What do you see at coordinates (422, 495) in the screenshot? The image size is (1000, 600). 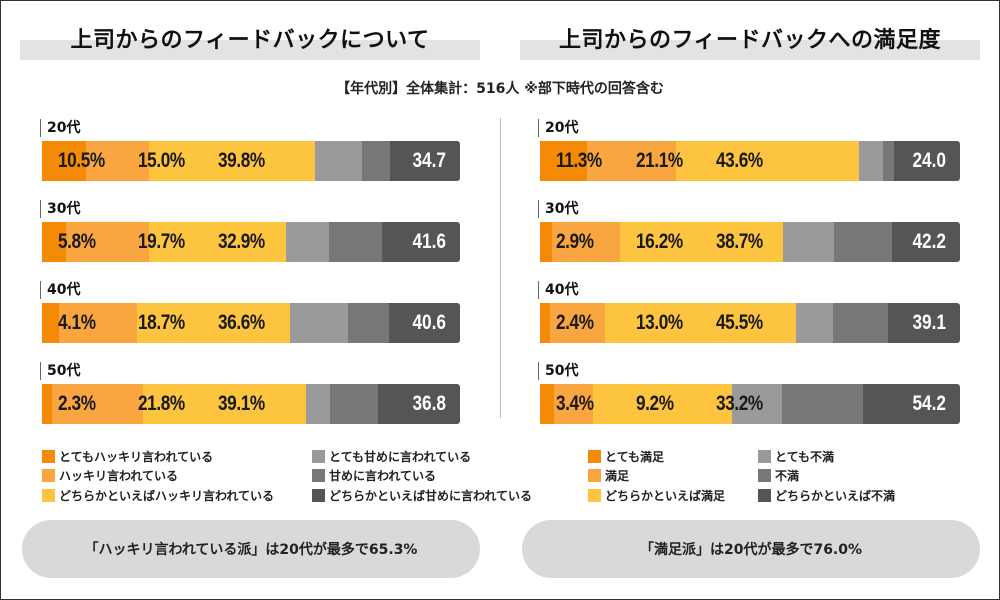 I see `legend-item: どちらかといえば甘めに言われている` at bounding box center [422, 495].